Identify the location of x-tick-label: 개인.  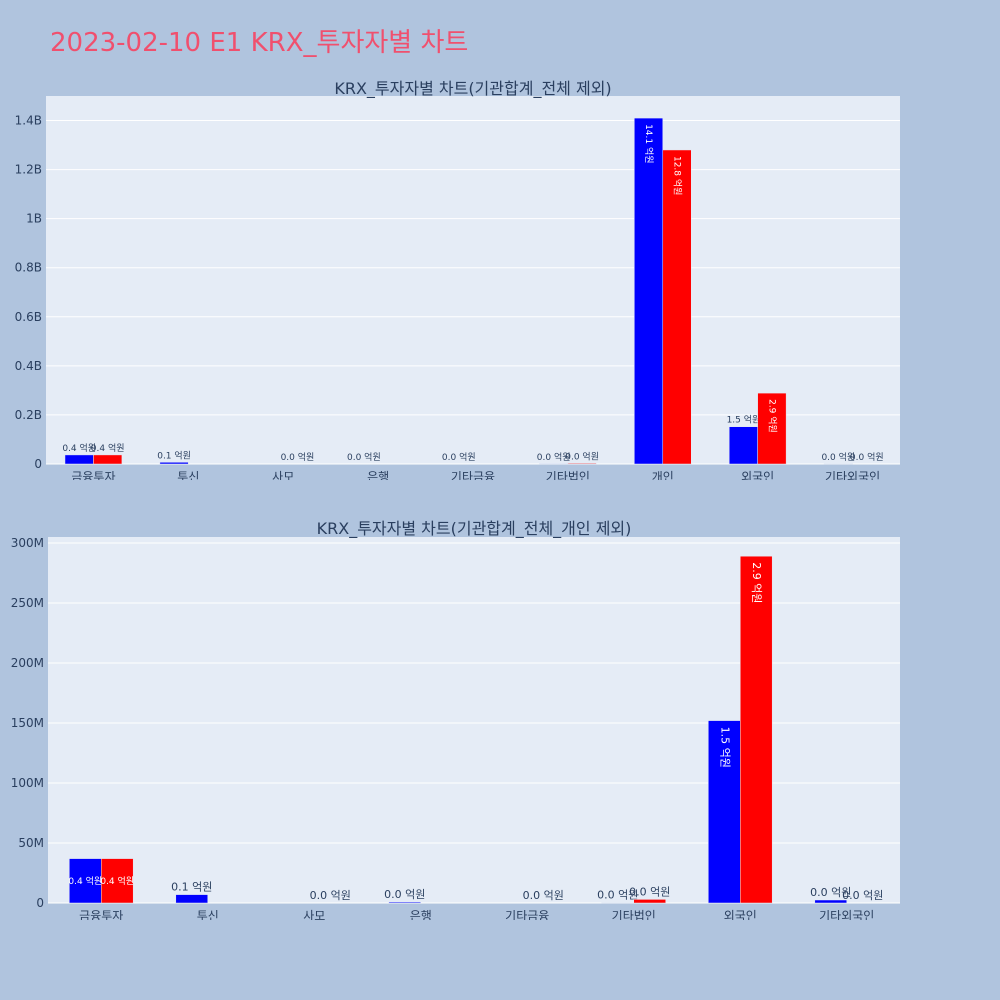
(663, 475).